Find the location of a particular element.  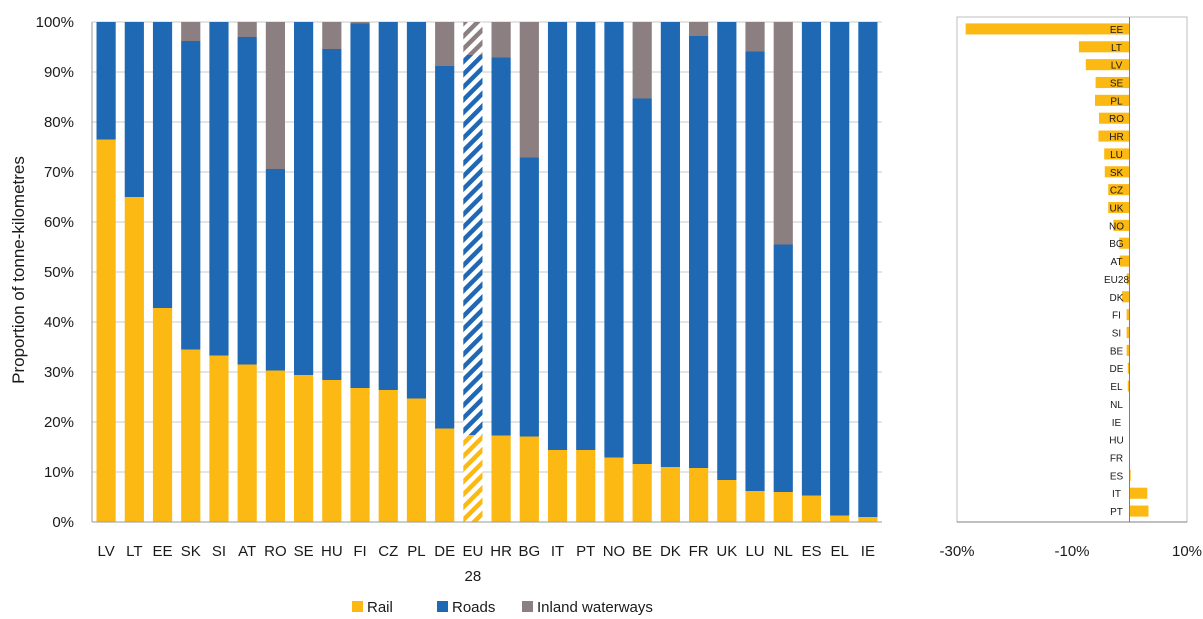

bar-rail-it is located at coordinates (557, 486).